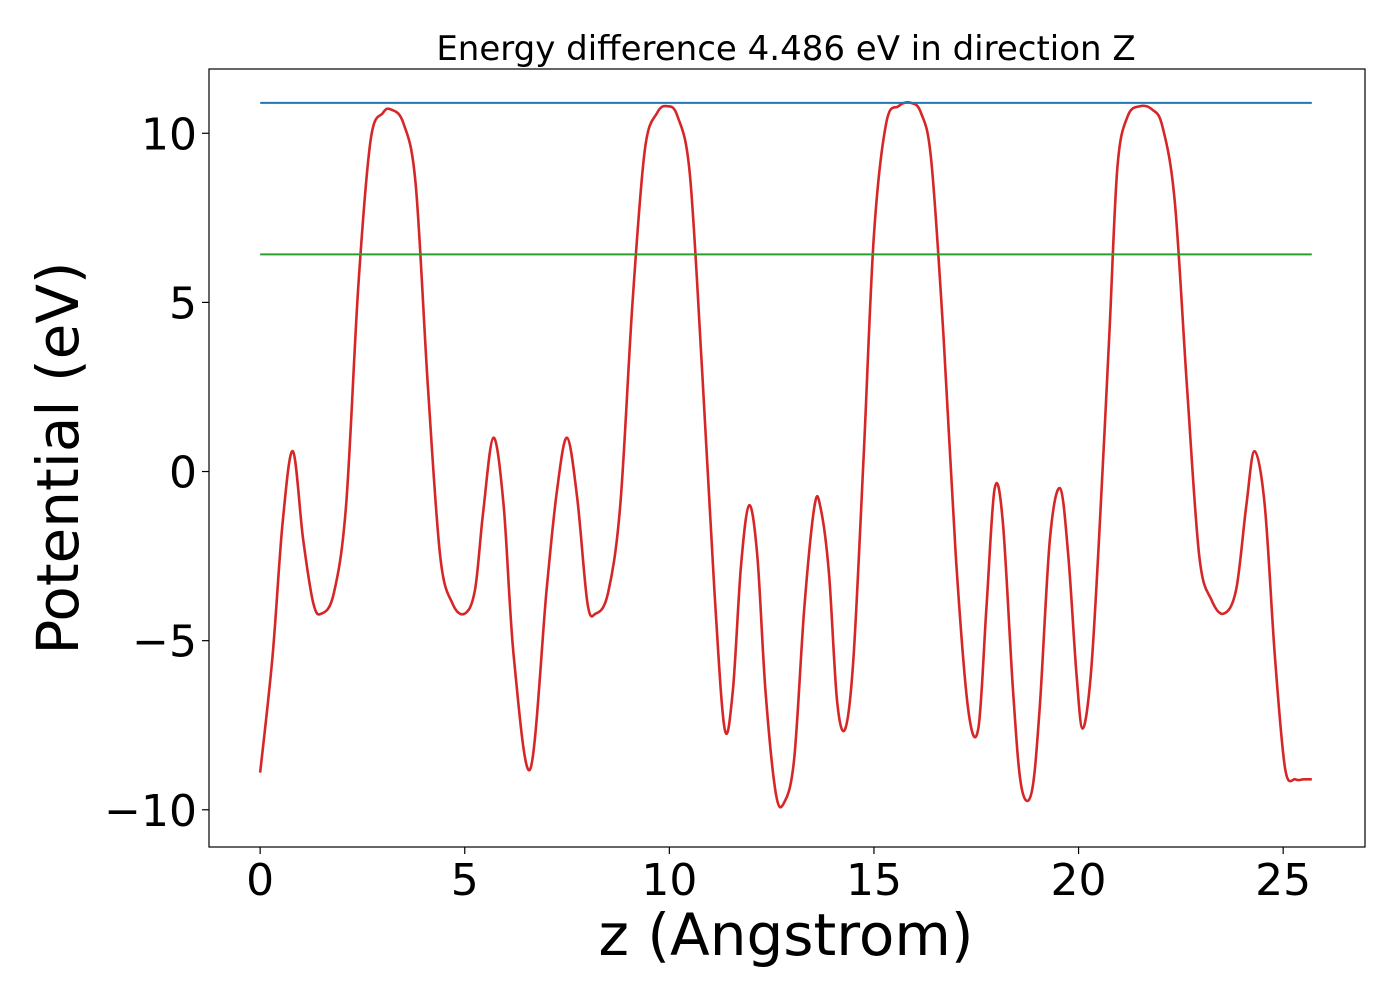  Describe the element at coordinates (786, 935) in the screenshot. I see `x-axis-label: z (Angstrom)` at that location.